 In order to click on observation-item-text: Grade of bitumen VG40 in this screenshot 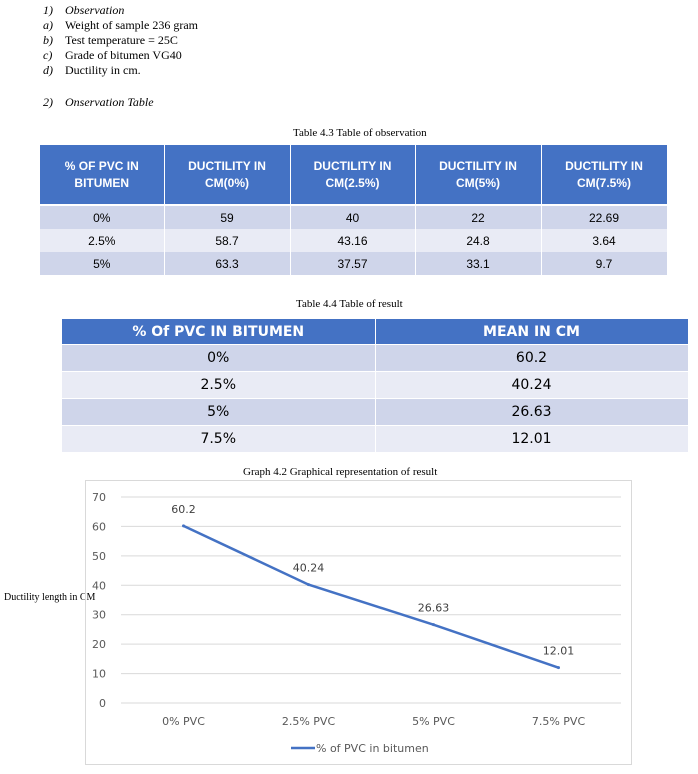, I will do `click(123, 55)`.